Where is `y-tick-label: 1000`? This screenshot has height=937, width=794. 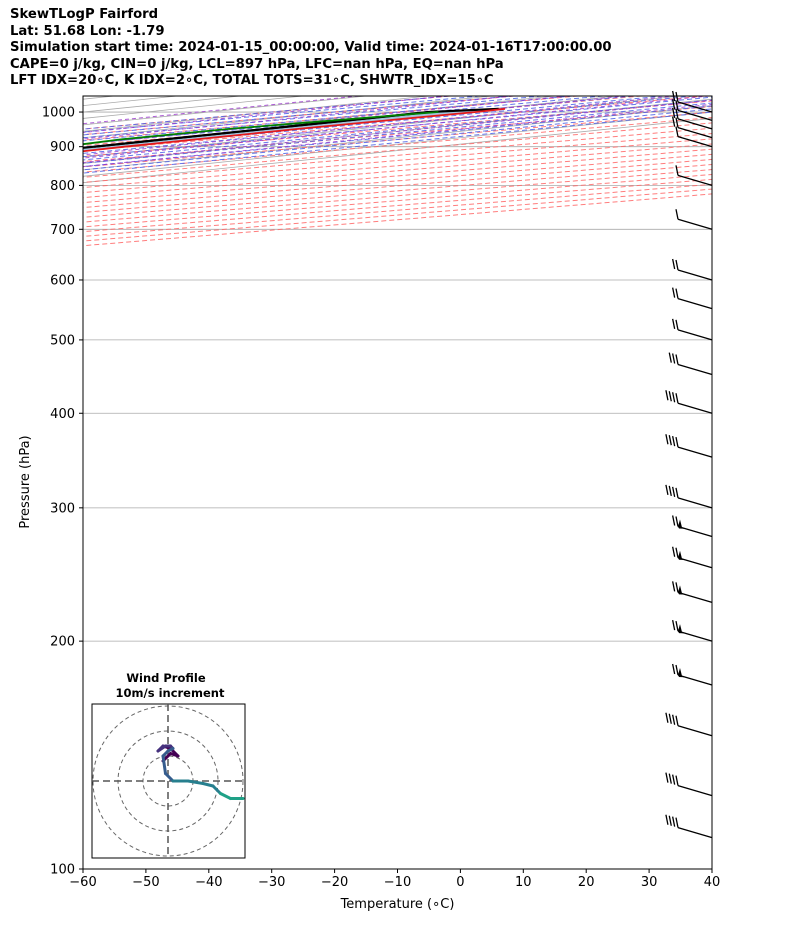
y-tick-label: 1000 is located at coordinates (58, 113).